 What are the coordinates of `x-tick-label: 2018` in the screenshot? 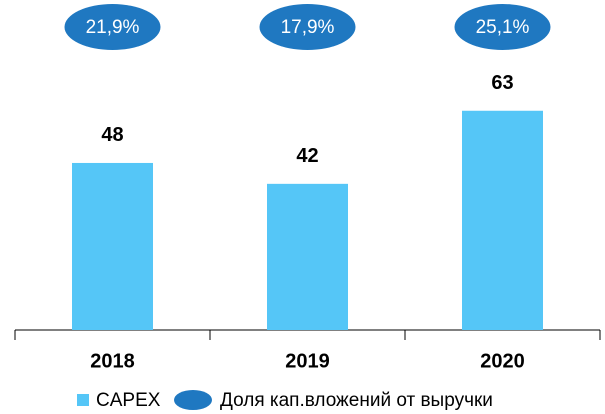 It's located at (112, 361).